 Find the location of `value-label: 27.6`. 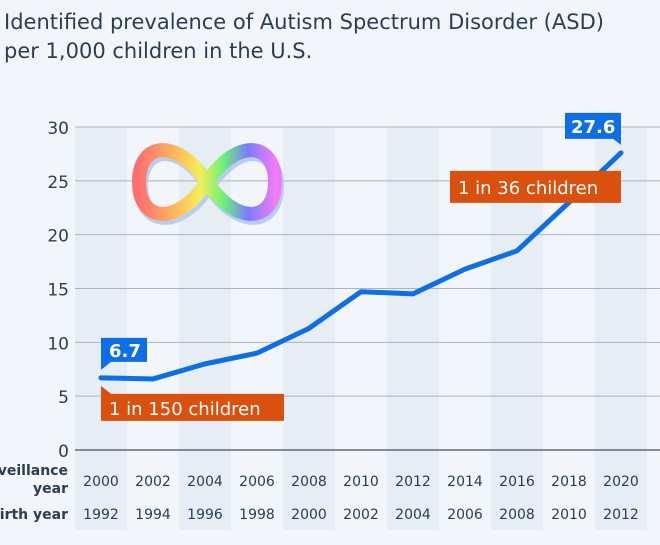

value-label: 27.6 is located at coordinates (593, 127).